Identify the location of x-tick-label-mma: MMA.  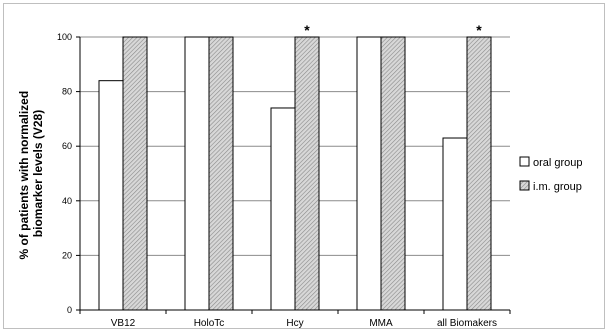
(381, 323).